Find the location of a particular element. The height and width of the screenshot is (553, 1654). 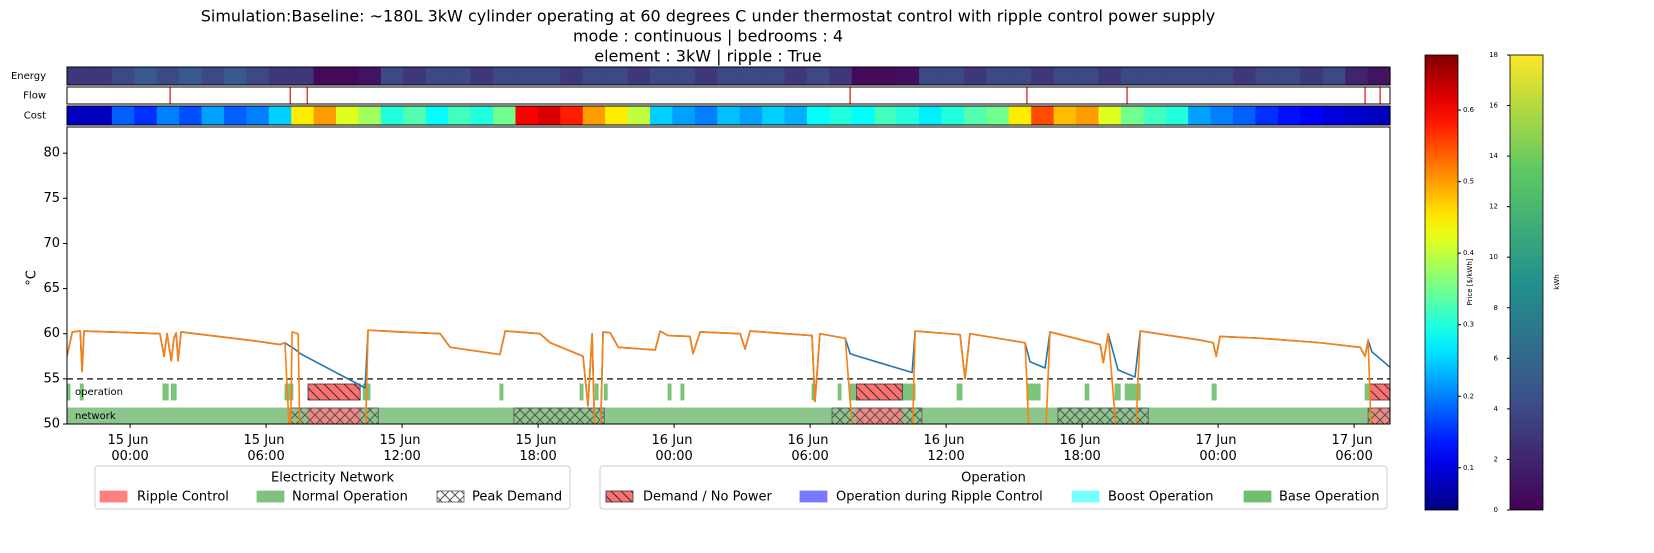

x-tick-label: 15 Jun 18:00 is located at coordinates (538, 448).